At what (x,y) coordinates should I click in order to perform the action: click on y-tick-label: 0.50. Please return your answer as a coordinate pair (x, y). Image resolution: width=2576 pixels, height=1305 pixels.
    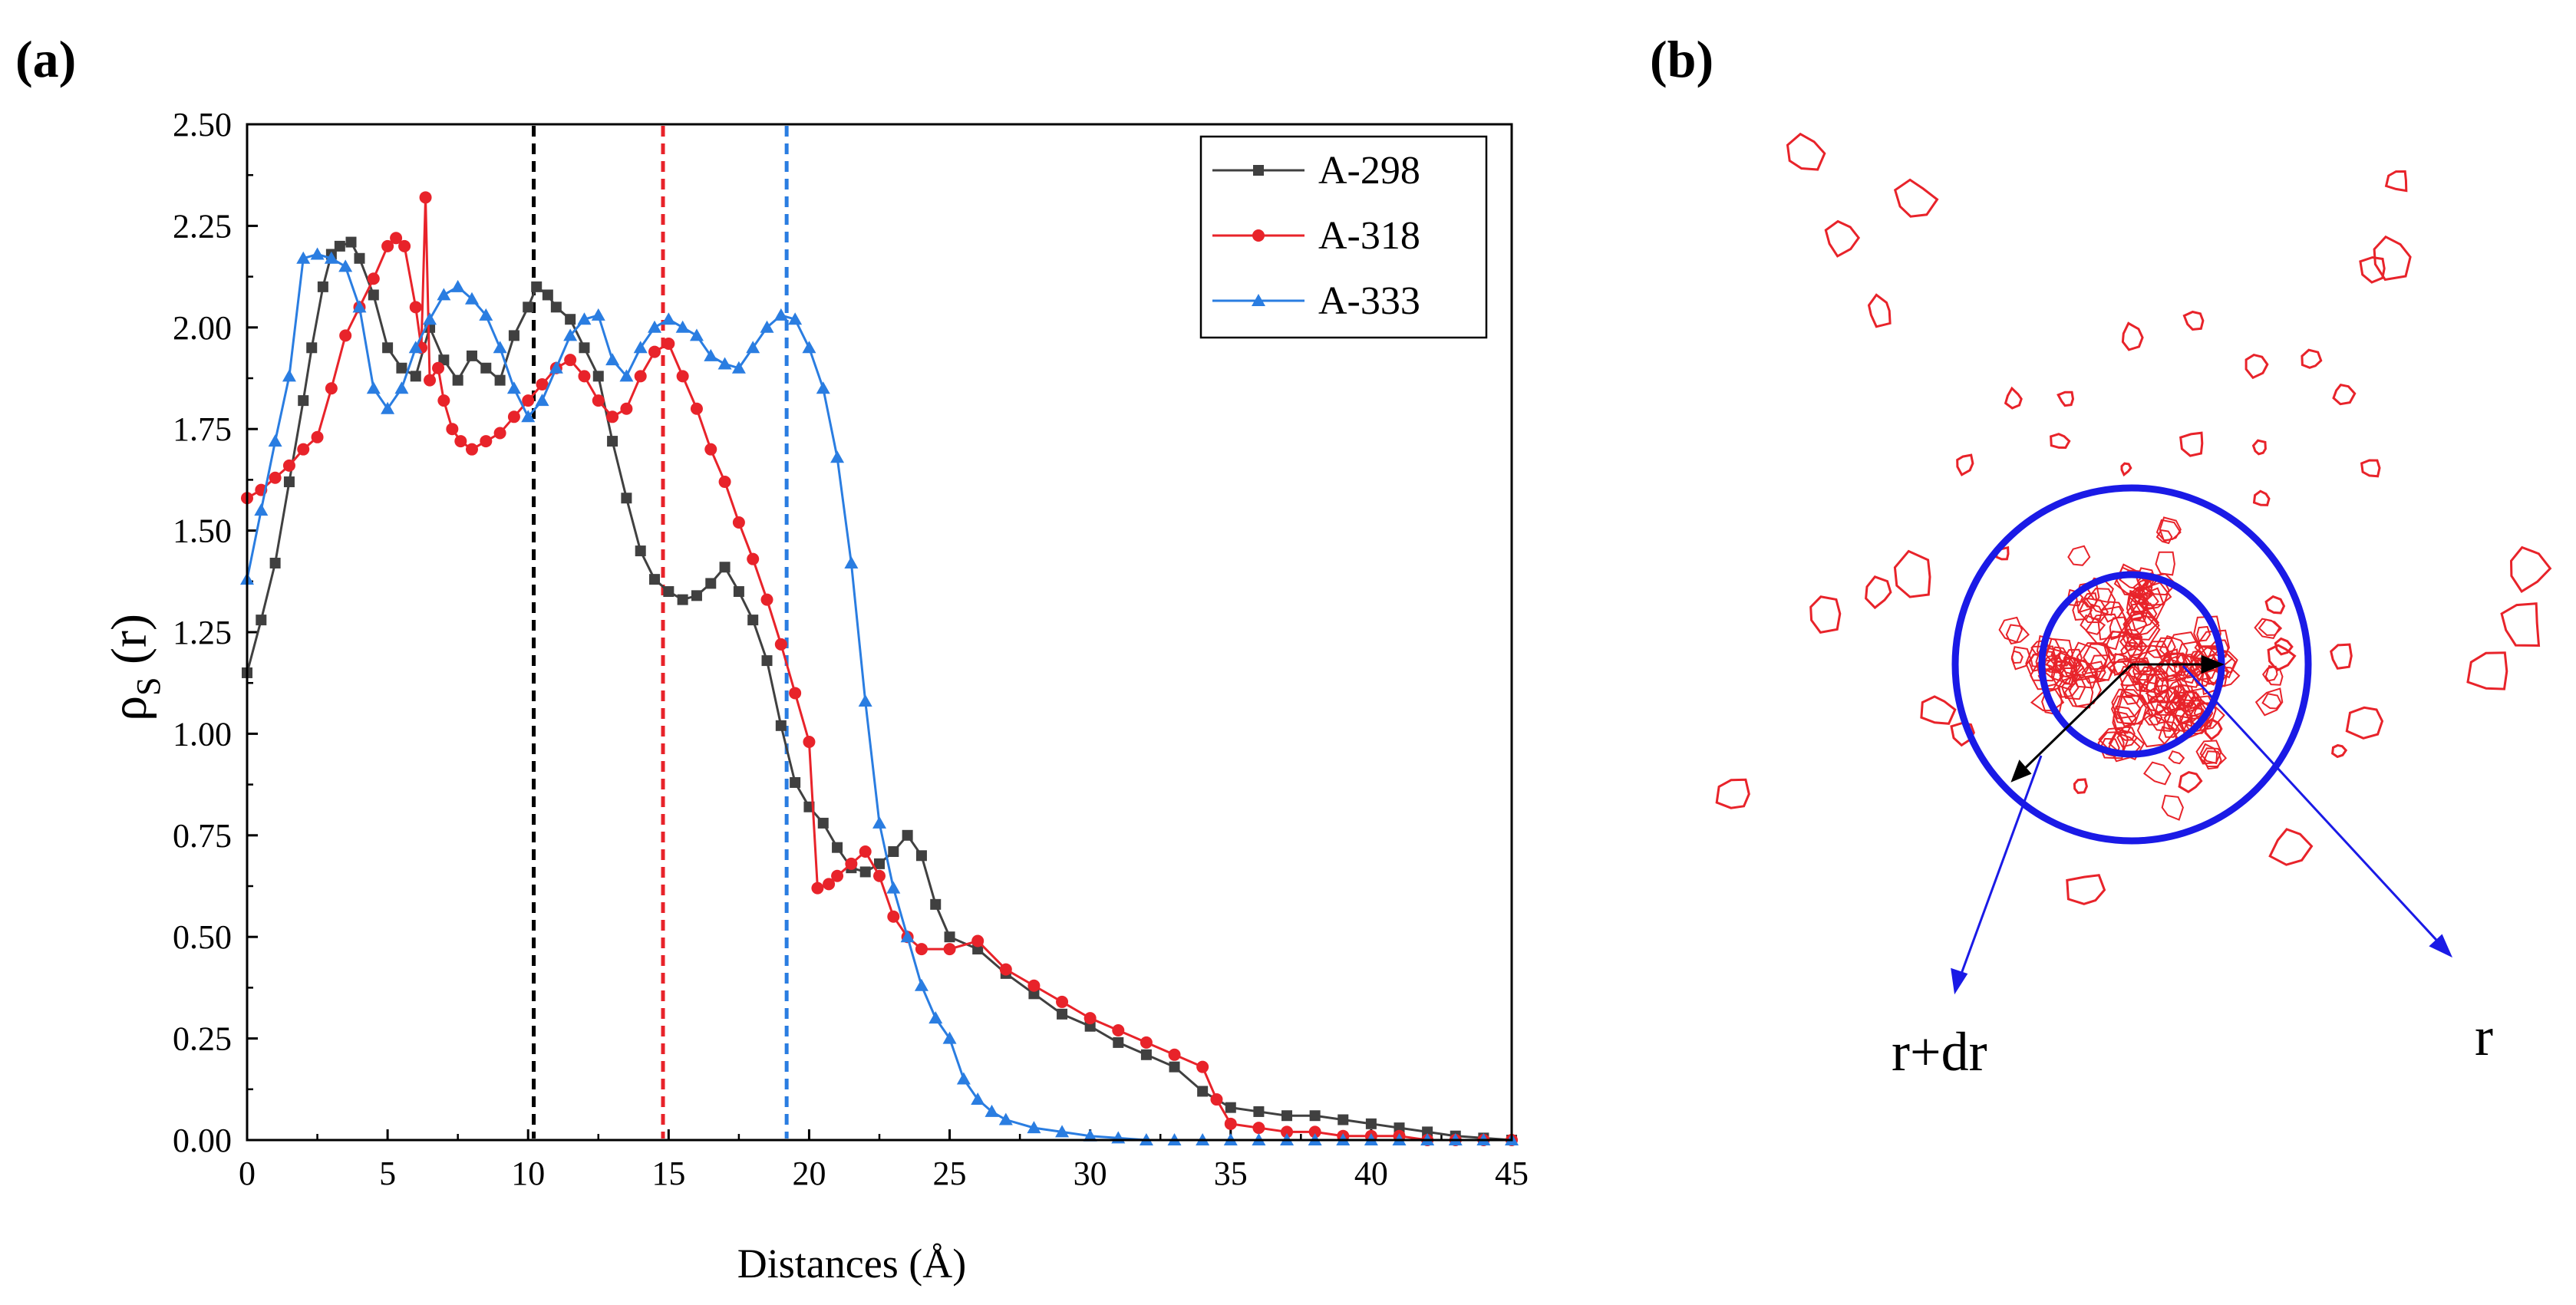
    Looking at the image, I should click on (202, 937).